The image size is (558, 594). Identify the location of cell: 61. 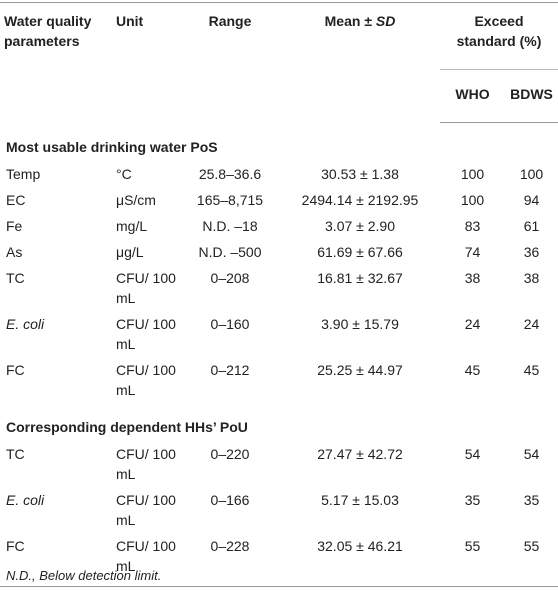
(531, 226).